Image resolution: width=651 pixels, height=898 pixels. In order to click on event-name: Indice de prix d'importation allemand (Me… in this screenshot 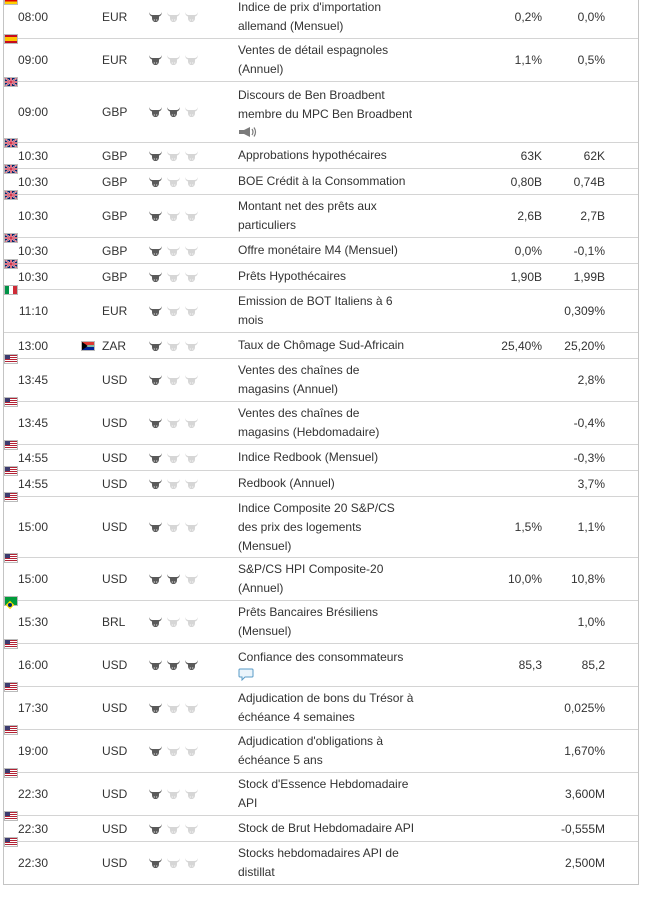, I will do `click(335, 19)`.